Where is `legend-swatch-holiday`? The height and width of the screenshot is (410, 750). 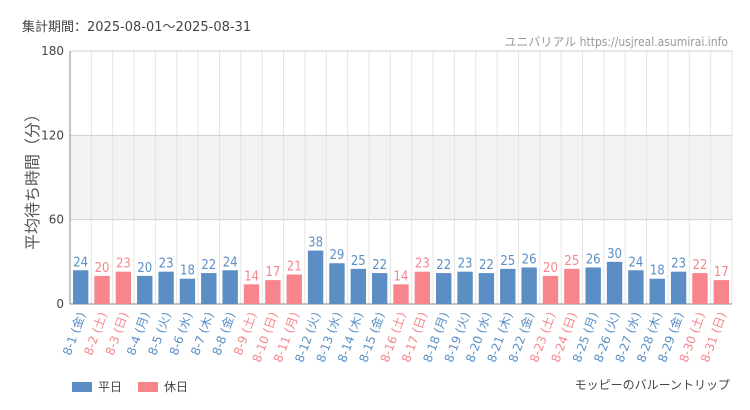
legend-swatch-holiday is located at coordinates (148, 386).